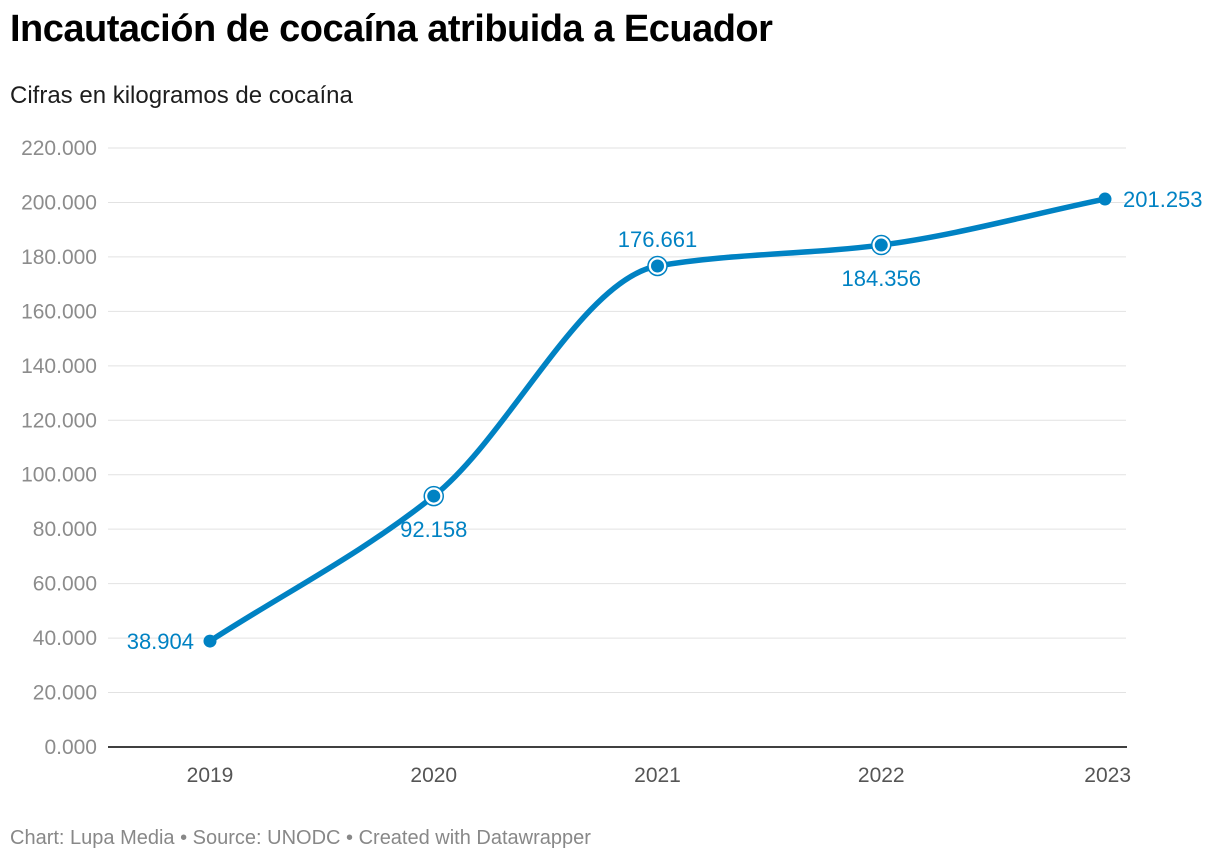 The height and width of the screenshot is (864, 1220). Describe the element at coordinates (65, 584) in the screenshot. I see `y-tick-label: 60.000` at that location.